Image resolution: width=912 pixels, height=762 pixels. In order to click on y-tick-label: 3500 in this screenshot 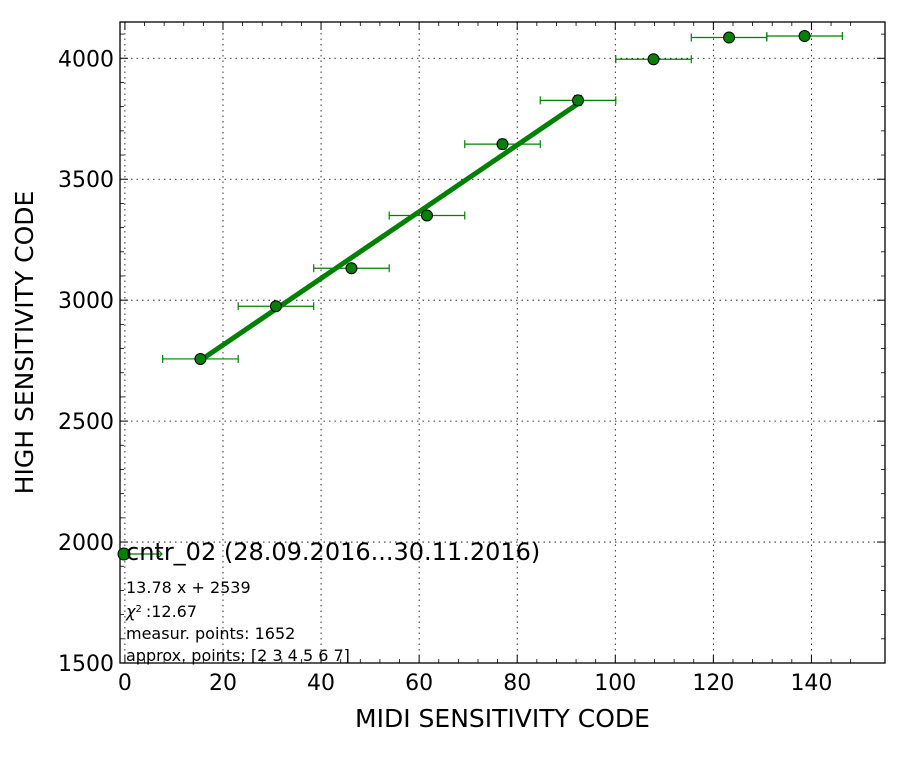, I will do `click(86, 180)`.